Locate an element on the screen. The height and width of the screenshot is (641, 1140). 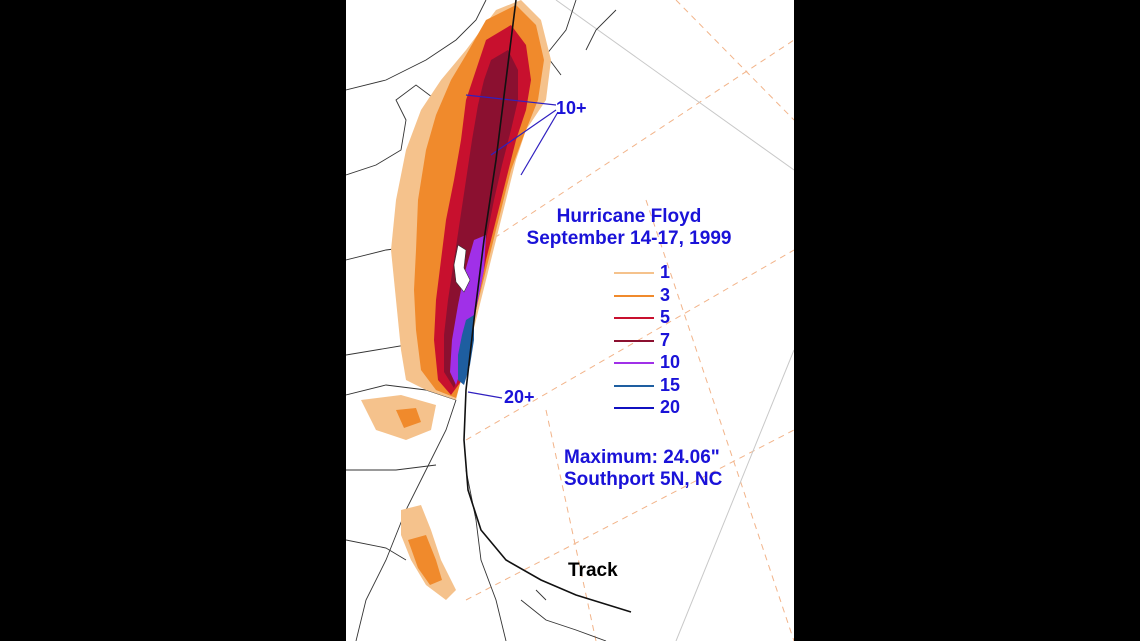
maximum-location: Southport 5N, NC is located at coordinates (643, 479).